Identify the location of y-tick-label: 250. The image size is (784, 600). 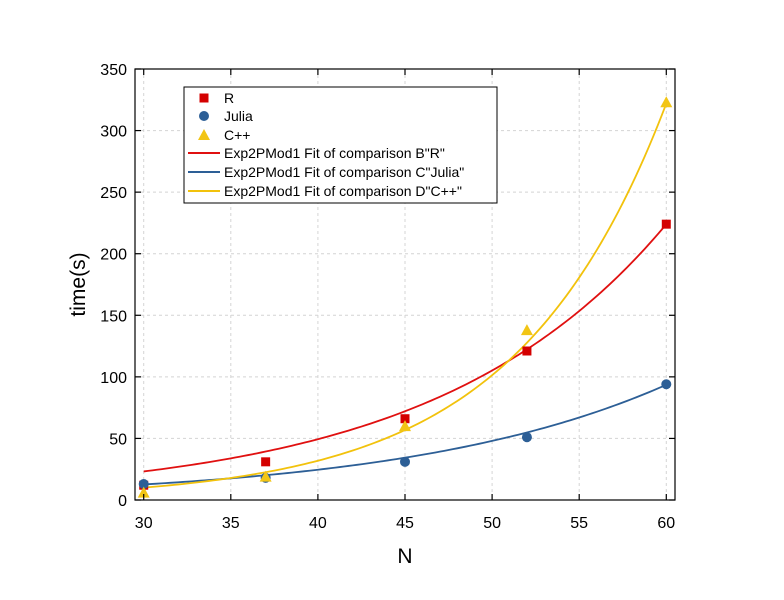
(113, 193).